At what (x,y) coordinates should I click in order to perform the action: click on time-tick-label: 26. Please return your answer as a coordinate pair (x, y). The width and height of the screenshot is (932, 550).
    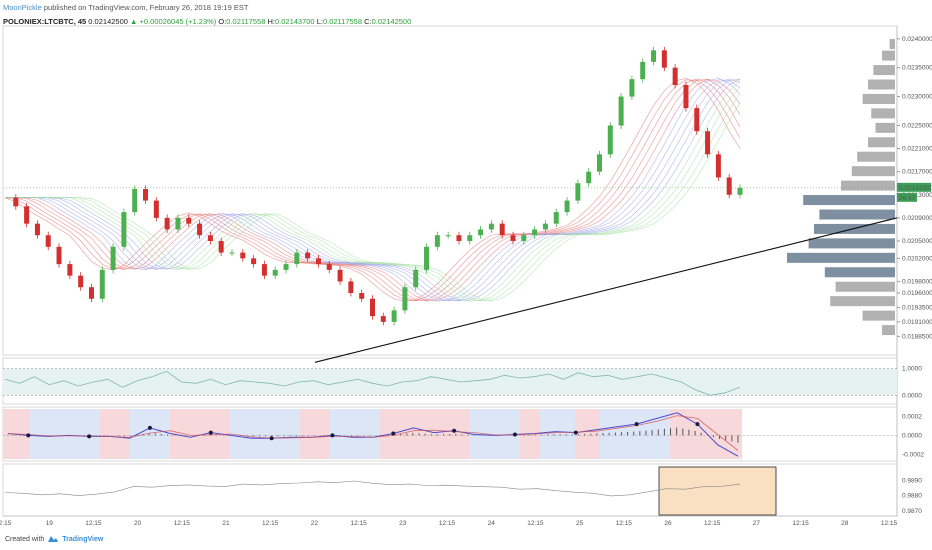
    Looking at the image, I should click on (668, 523).